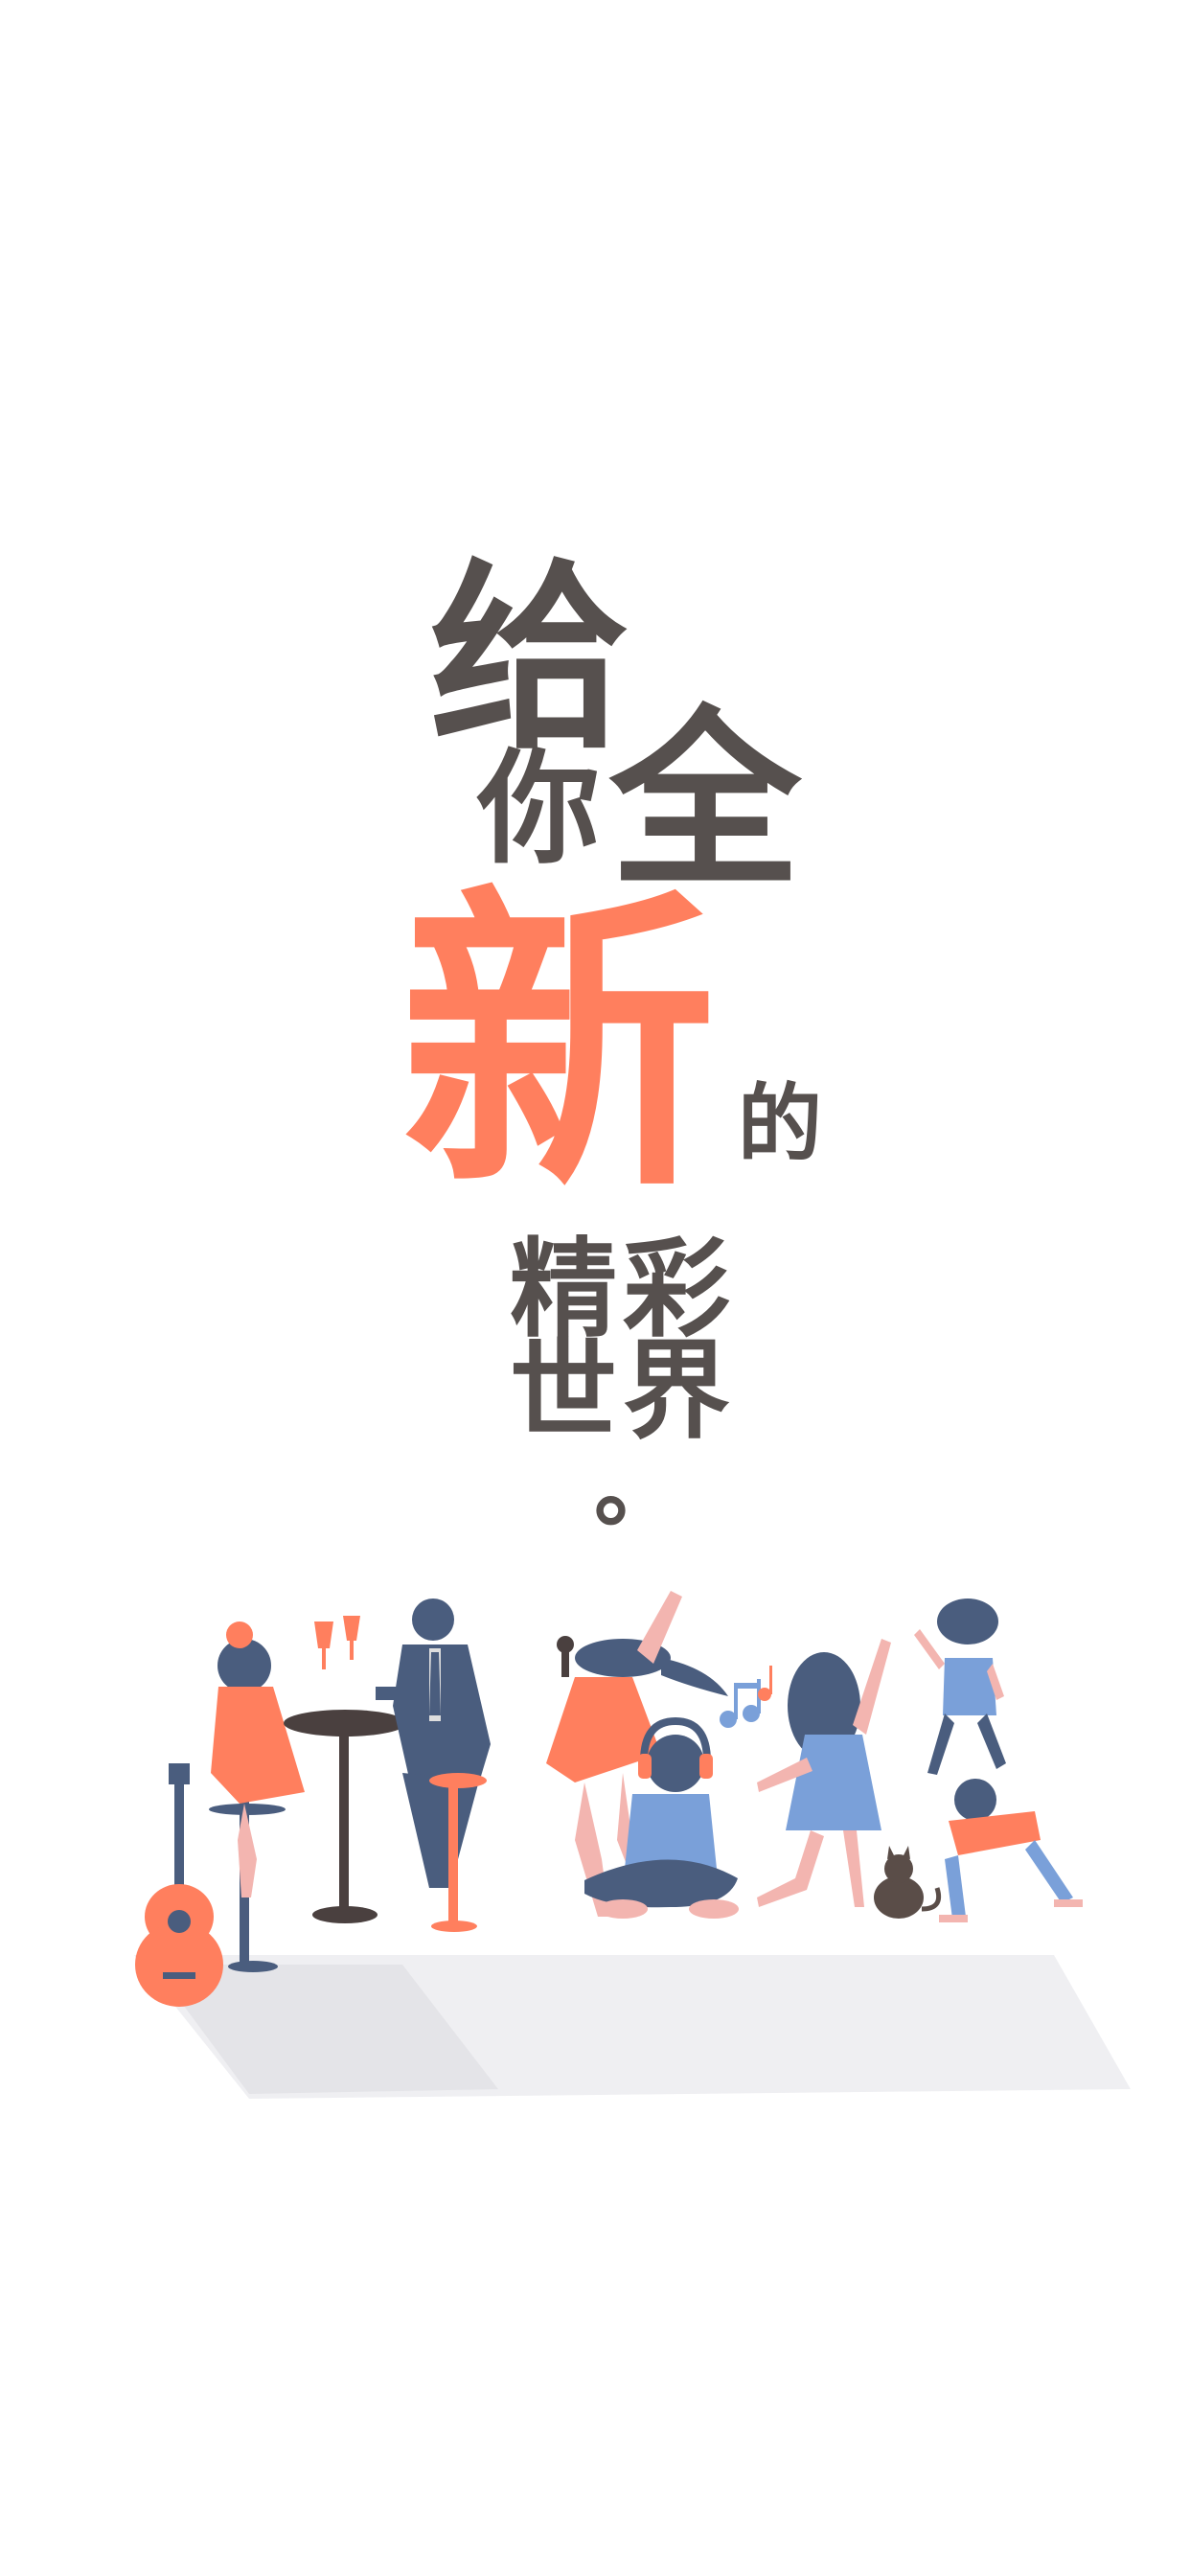  Describe the element at coordinates (662, 1817) in the screenshot. I see `headphones-guy-figure` at that location.